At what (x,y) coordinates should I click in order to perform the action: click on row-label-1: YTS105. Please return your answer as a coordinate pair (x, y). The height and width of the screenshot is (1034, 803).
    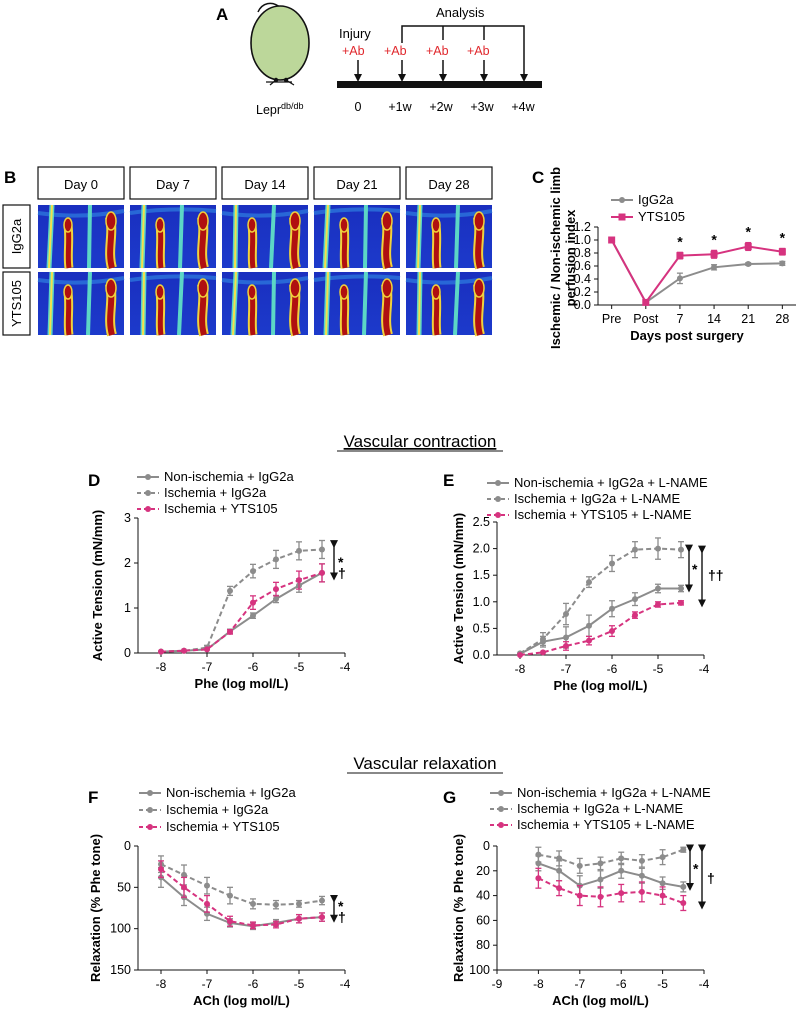
    Looking at the image, I should click on (16, 303).